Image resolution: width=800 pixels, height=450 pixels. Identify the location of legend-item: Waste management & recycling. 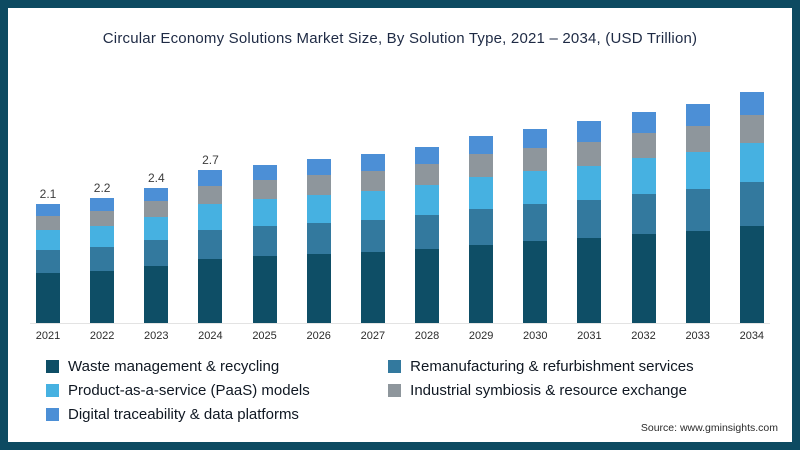
(217, 366).